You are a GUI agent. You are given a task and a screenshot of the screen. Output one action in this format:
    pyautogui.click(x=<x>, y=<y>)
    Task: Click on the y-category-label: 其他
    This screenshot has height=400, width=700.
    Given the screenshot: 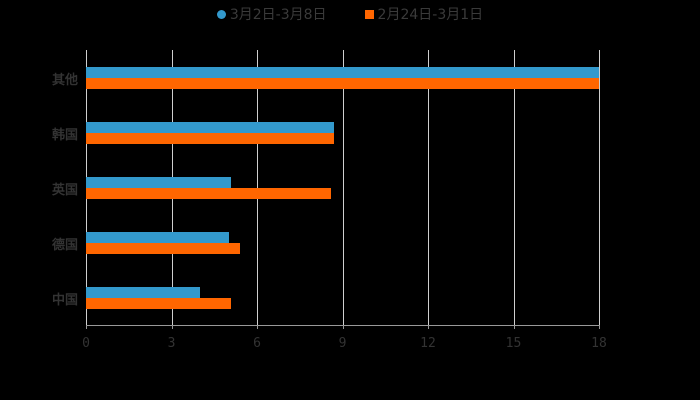 What is the action you would take?
    pyautogui.click(x=64, y=80)
    